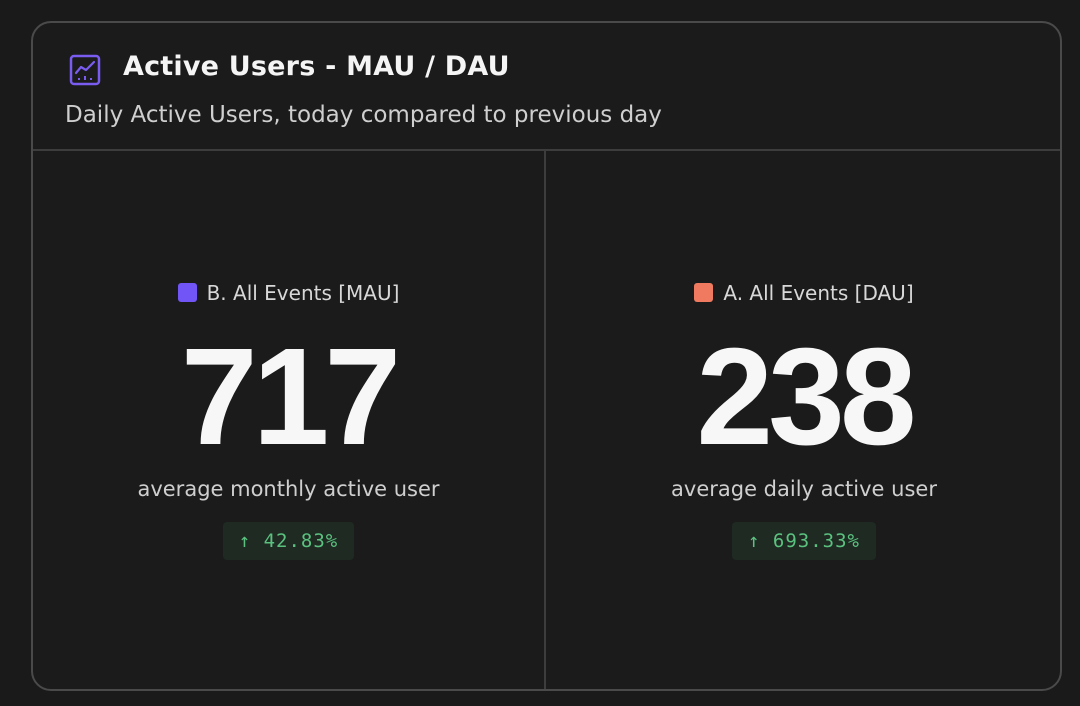 This screenshot has height=706, width=1080. What do you see at coordinates (303, 293) in the screenshot?
I see `legend-label-mau: B. All Events [MAU]` at bounding box center [303, 293].